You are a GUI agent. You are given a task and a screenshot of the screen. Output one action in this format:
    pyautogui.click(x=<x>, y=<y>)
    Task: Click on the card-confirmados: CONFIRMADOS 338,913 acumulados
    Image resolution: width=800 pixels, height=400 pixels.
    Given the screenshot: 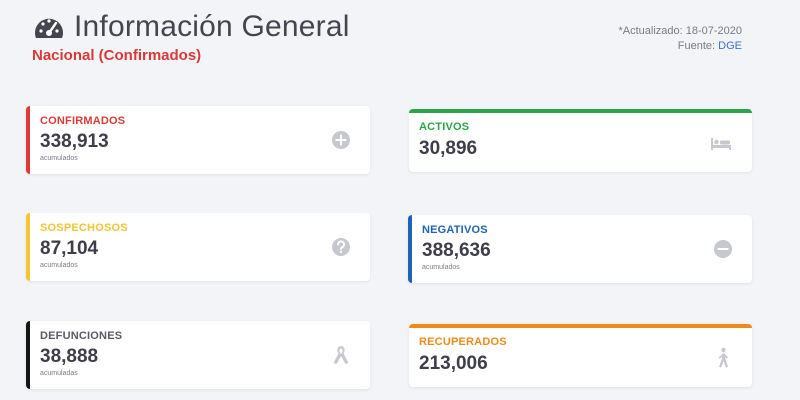 What is the action you would take?
    pyautogui.click(x=198, y=140)
    